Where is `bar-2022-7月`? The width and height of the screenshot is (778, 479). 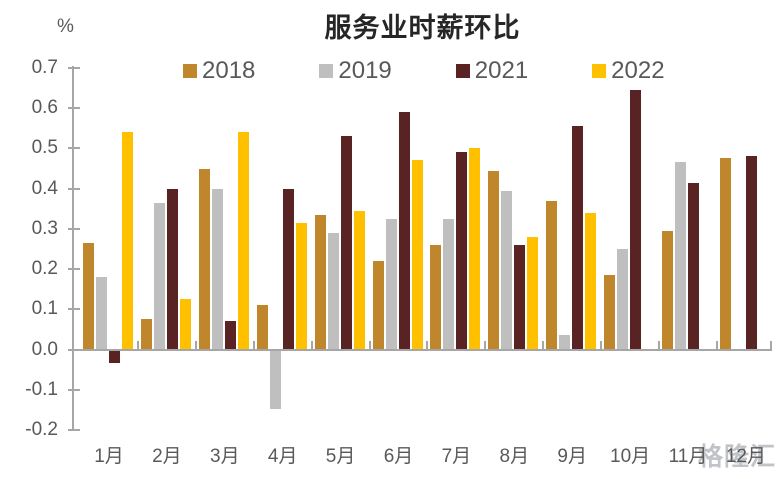 bar-2022-7月 is located at coordinates (475, 249).